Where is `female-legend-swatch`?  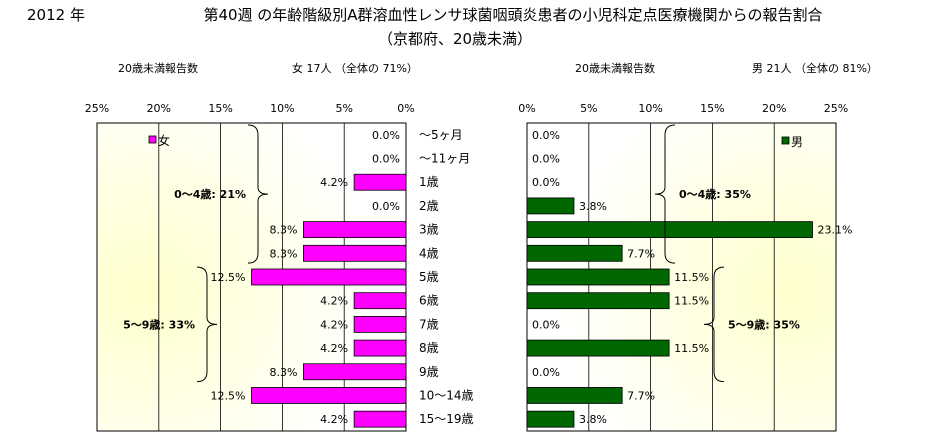 female-legend-swatch is located at coordinates (152, 139).